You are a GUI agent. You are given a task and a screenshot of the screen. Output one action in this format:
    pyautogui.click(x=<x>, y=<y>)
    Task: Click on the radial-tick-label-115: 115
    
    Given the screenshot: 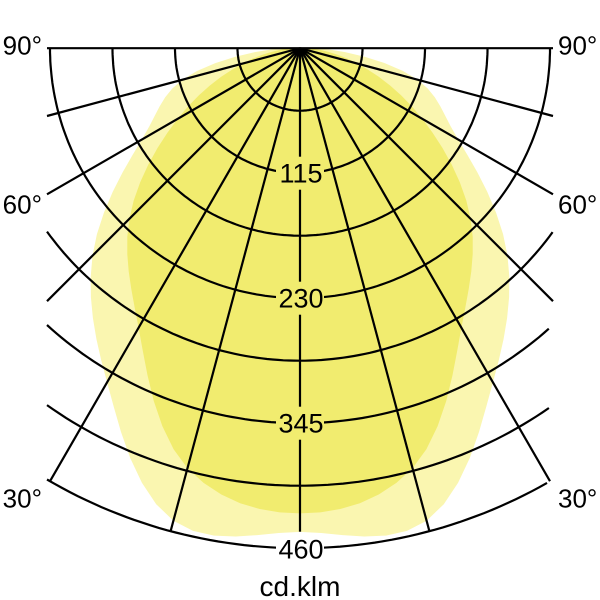 What is the action you would take?
    pyautogui.click(x=300, y=174)
    